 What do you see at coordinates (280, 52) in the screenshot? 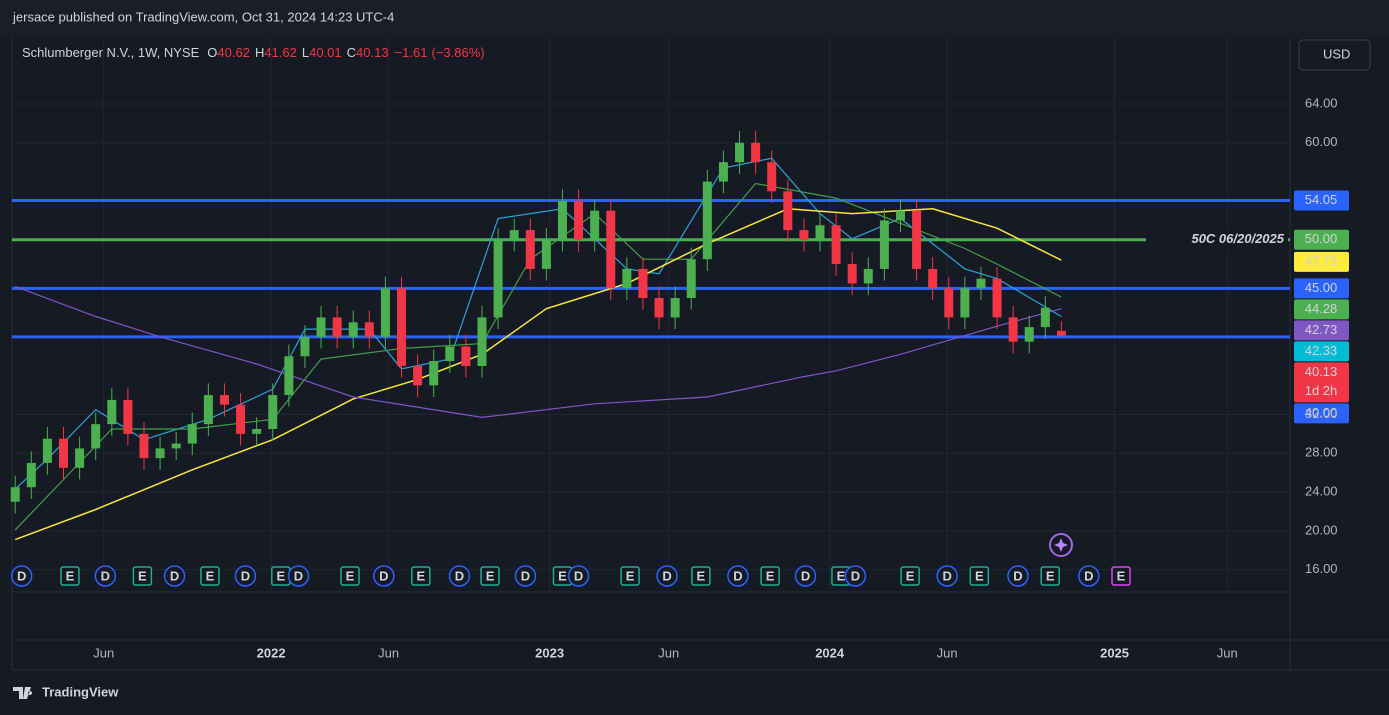
I see `legend-item: 41.62` at bounding box center [280, 52].